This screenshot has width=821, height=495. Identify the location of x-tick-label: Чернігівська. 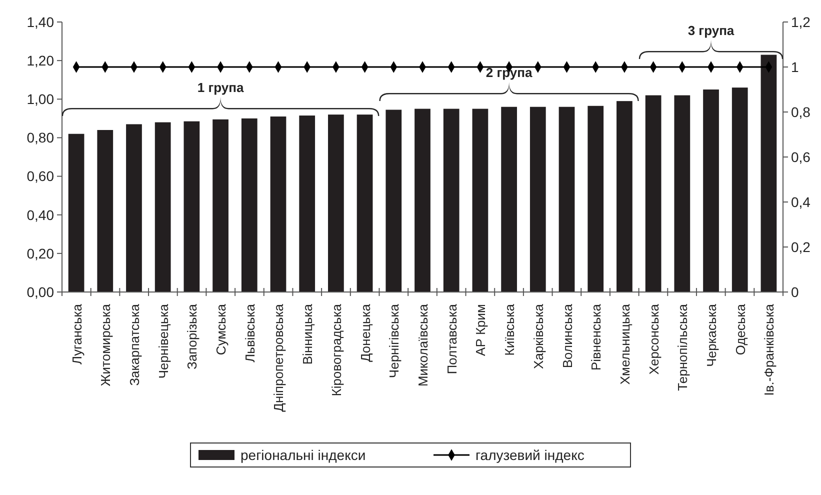
(394, 340).